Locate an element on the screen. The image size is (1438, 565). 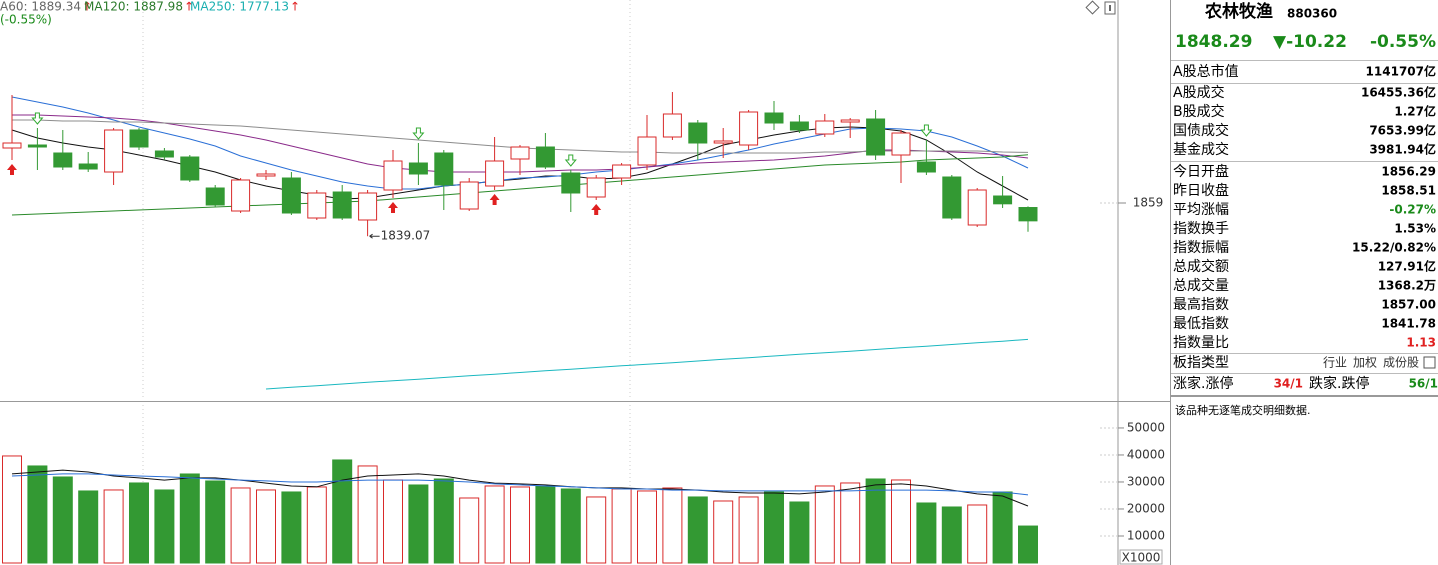
row-value: 127.91亿 is located at coordinates (1407, 266).